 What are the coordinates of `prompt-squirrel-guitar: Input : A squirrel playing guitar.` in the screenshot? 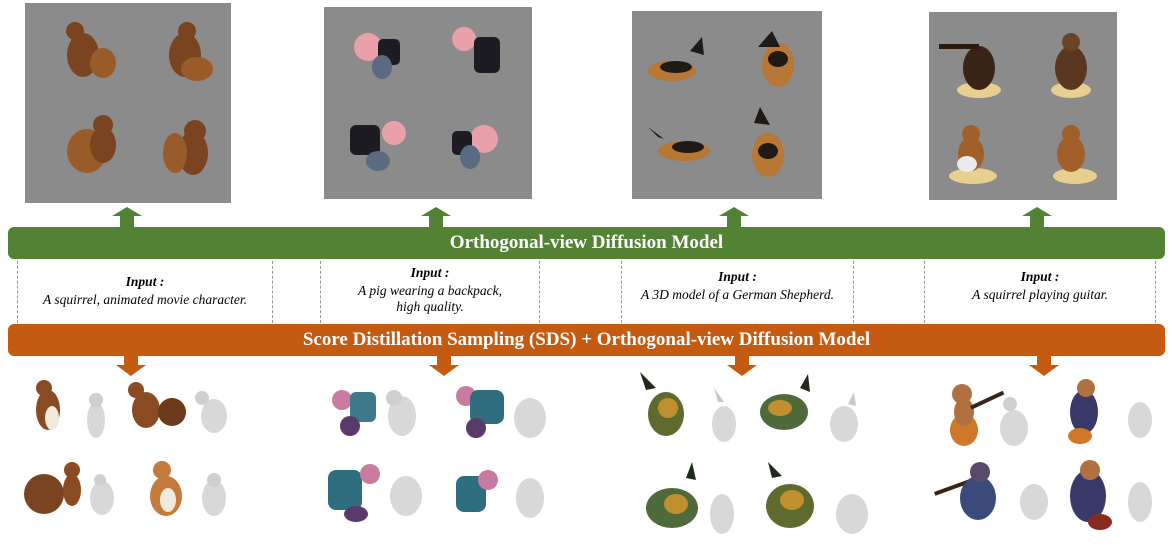 It's located at (1040, 291).